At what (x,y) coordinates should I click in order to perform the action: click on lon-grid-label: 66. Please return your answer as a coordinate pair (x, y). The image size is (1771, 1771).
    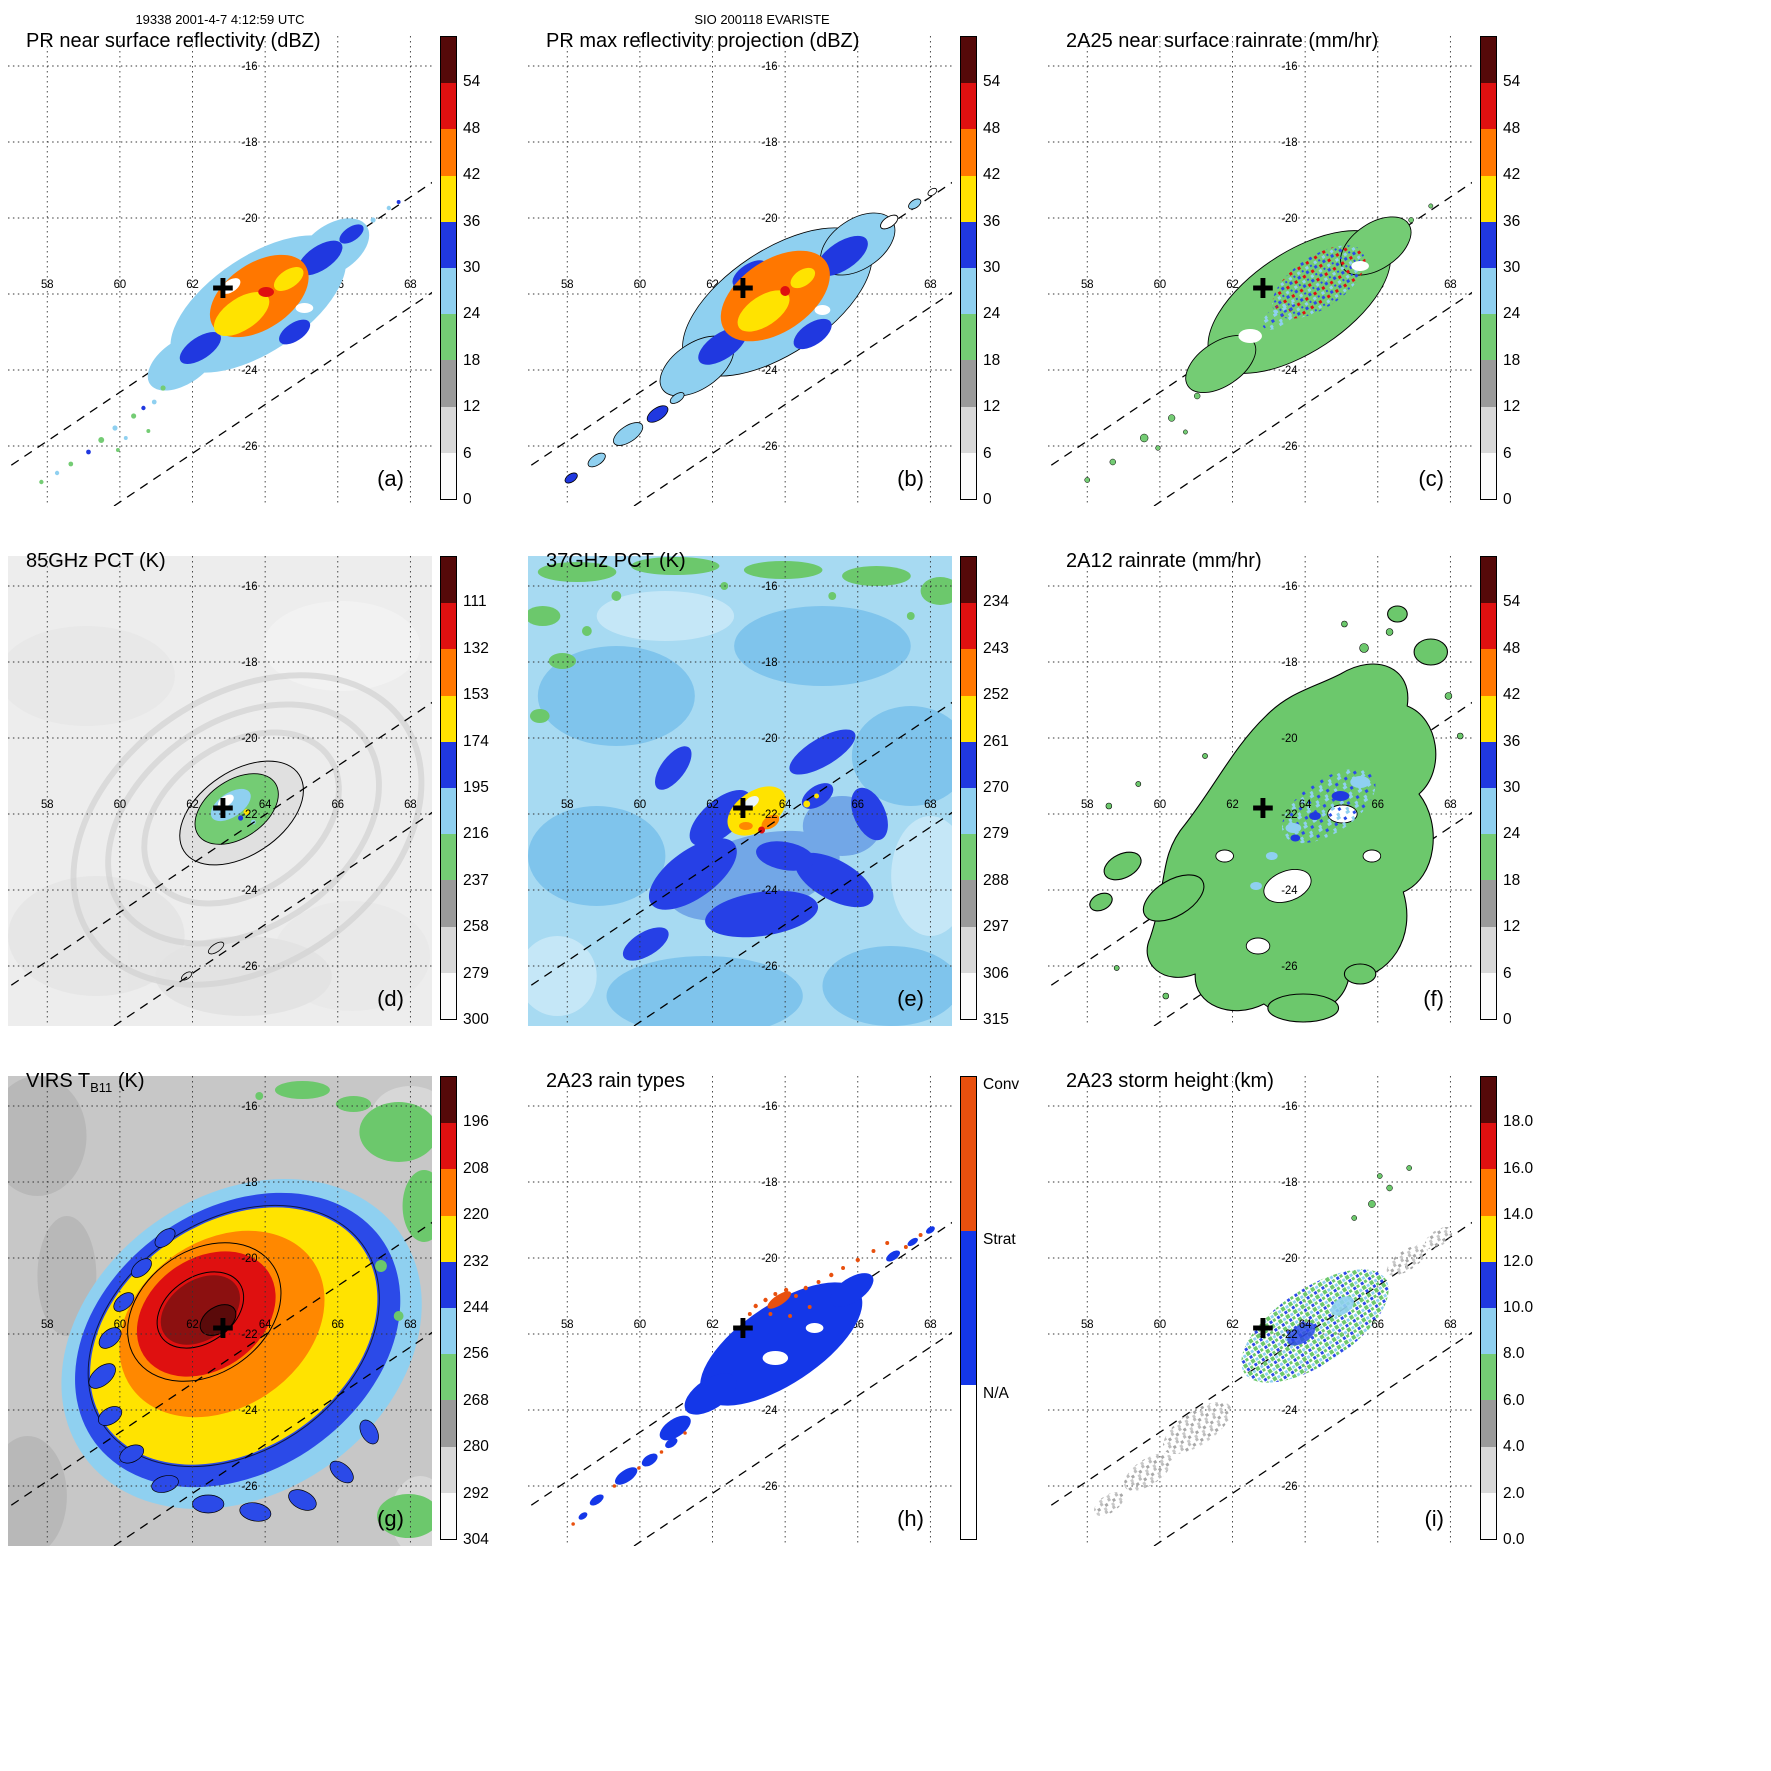
    Looking at the image, I should click on (338, 1325).